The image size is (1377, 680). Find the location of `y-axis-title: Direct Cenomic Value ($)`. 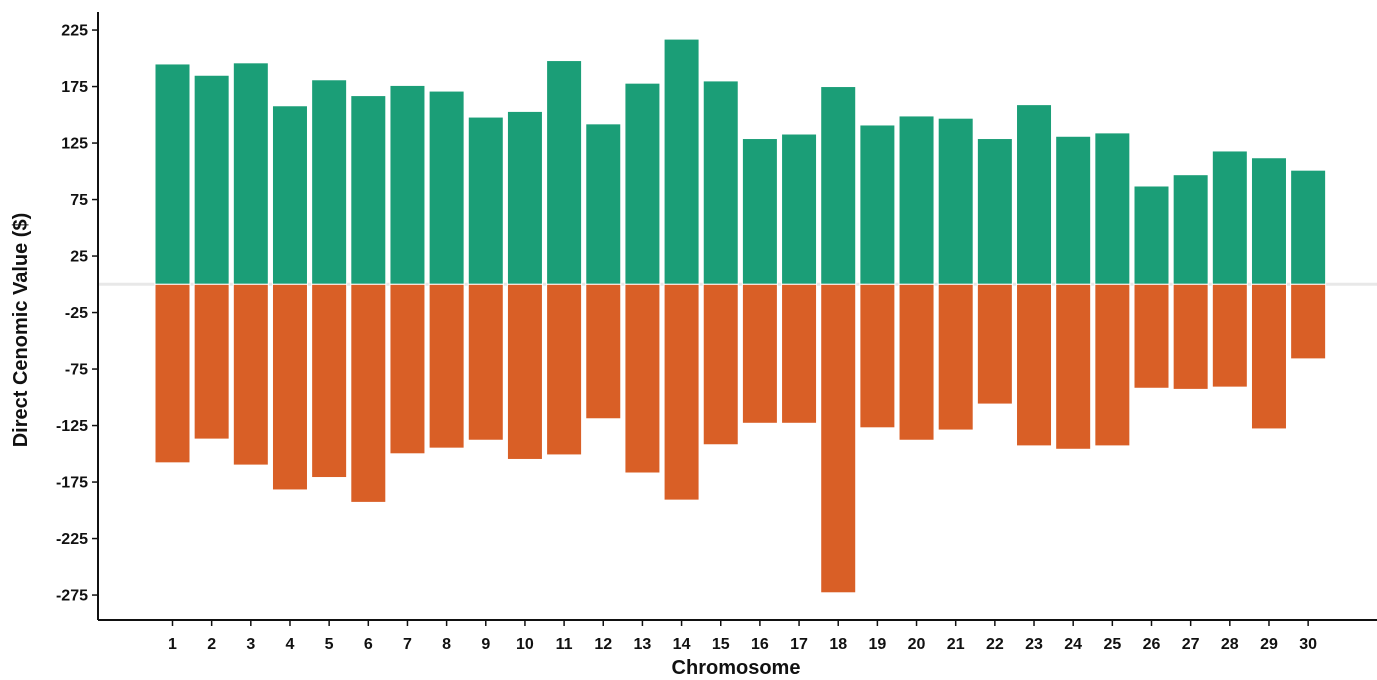

y-axis-title: Direct Cenomic Value ($) is located at coordinates (21, 330).